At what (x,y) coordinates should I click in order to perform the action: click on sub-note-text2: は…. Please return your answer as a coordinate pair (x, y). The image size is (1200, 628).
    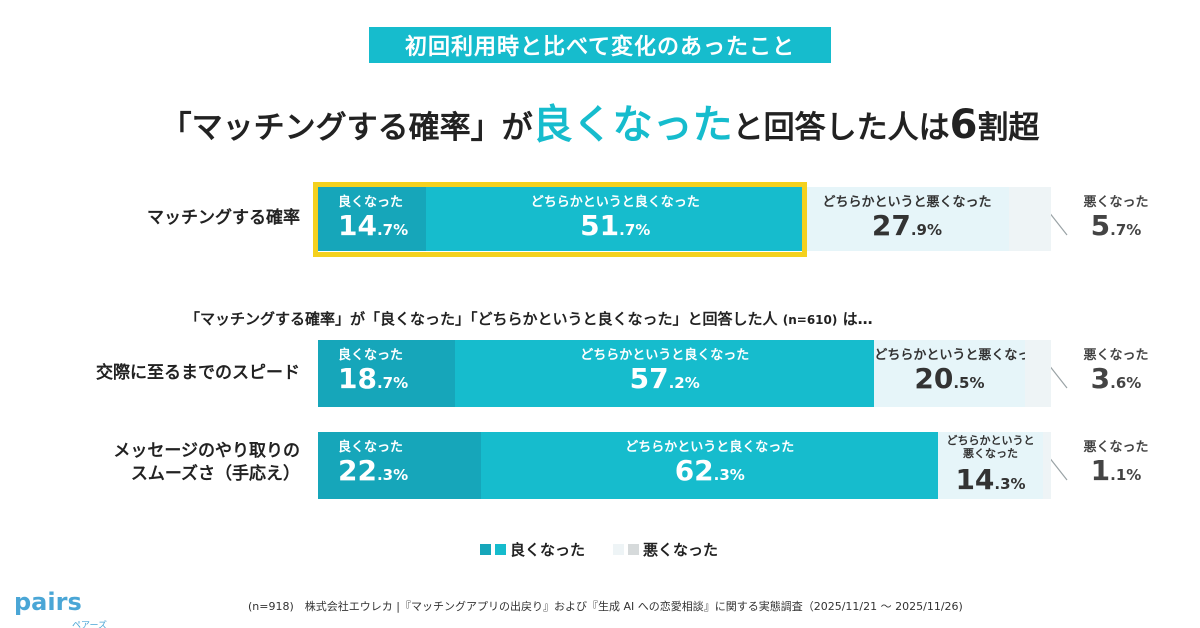
    Looking at the image, I should click on (857, 319).